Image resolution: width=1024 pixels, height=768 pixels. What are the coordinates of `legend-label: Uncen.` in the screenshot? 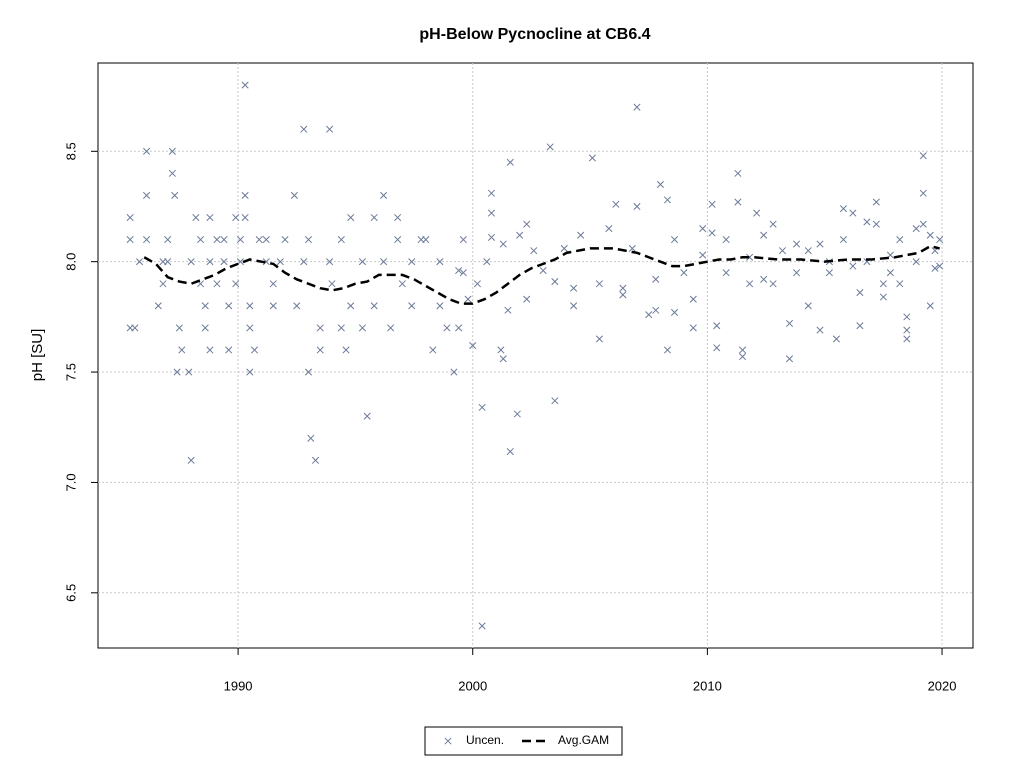 It's located at (485, 740).